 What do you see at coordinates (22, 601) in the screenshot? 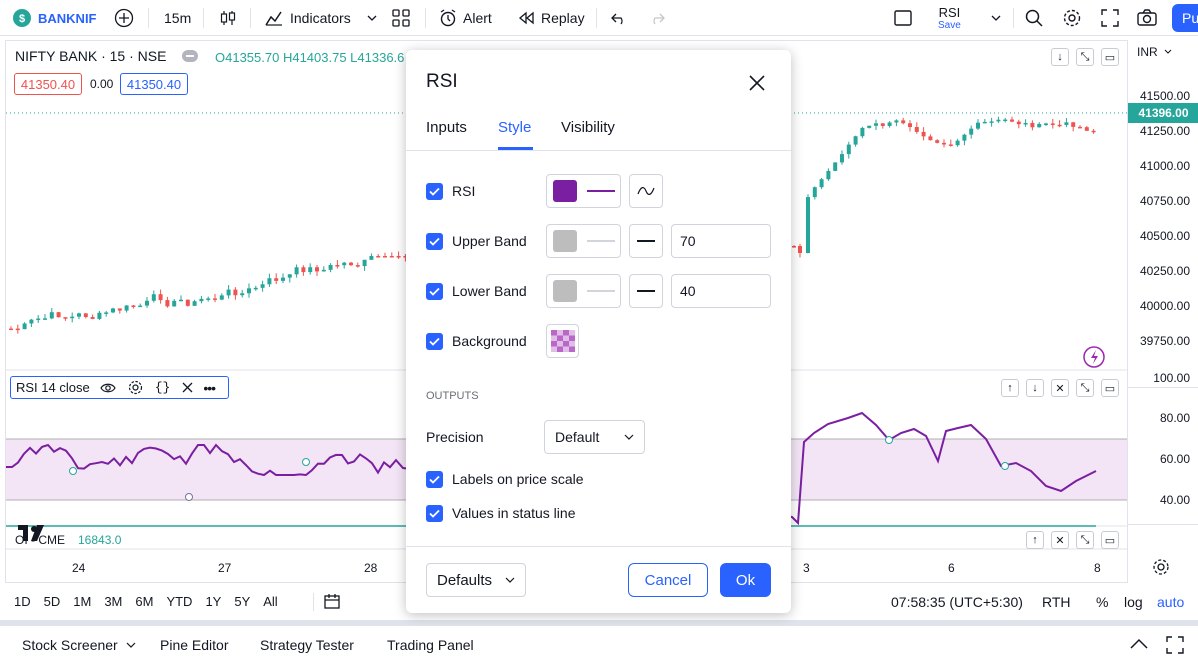
I see `range-1d: 1D` at bounding box center [22, 601].